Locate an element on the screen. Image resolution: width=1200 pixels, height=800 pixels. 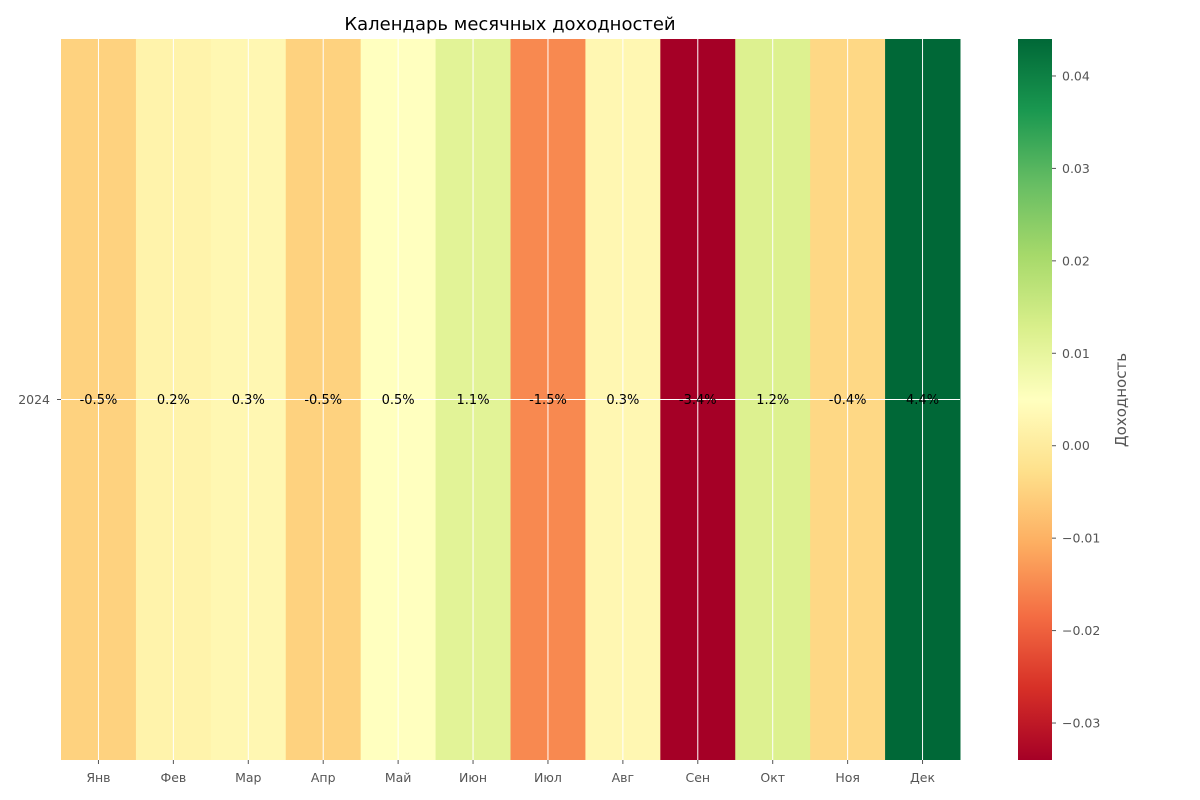
cell-value-label: -1.5% is located at coordinates (548, 400).